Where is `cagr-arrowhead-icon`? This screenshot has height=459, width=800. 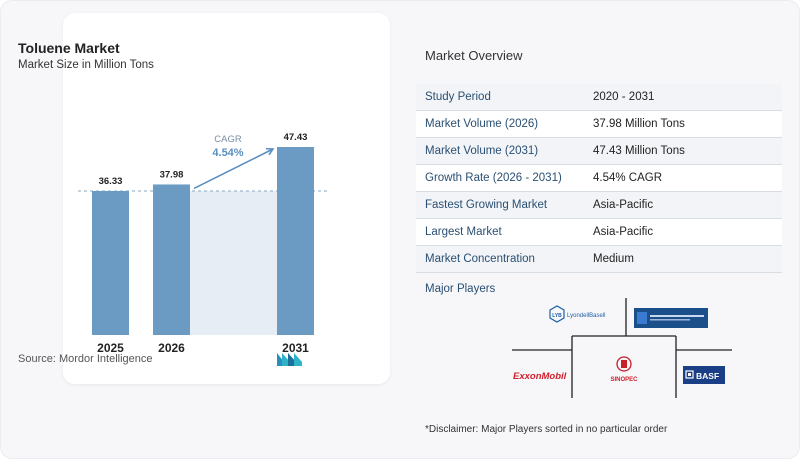
cagr-arrowhead-icon is located at coordinates (270, 151).